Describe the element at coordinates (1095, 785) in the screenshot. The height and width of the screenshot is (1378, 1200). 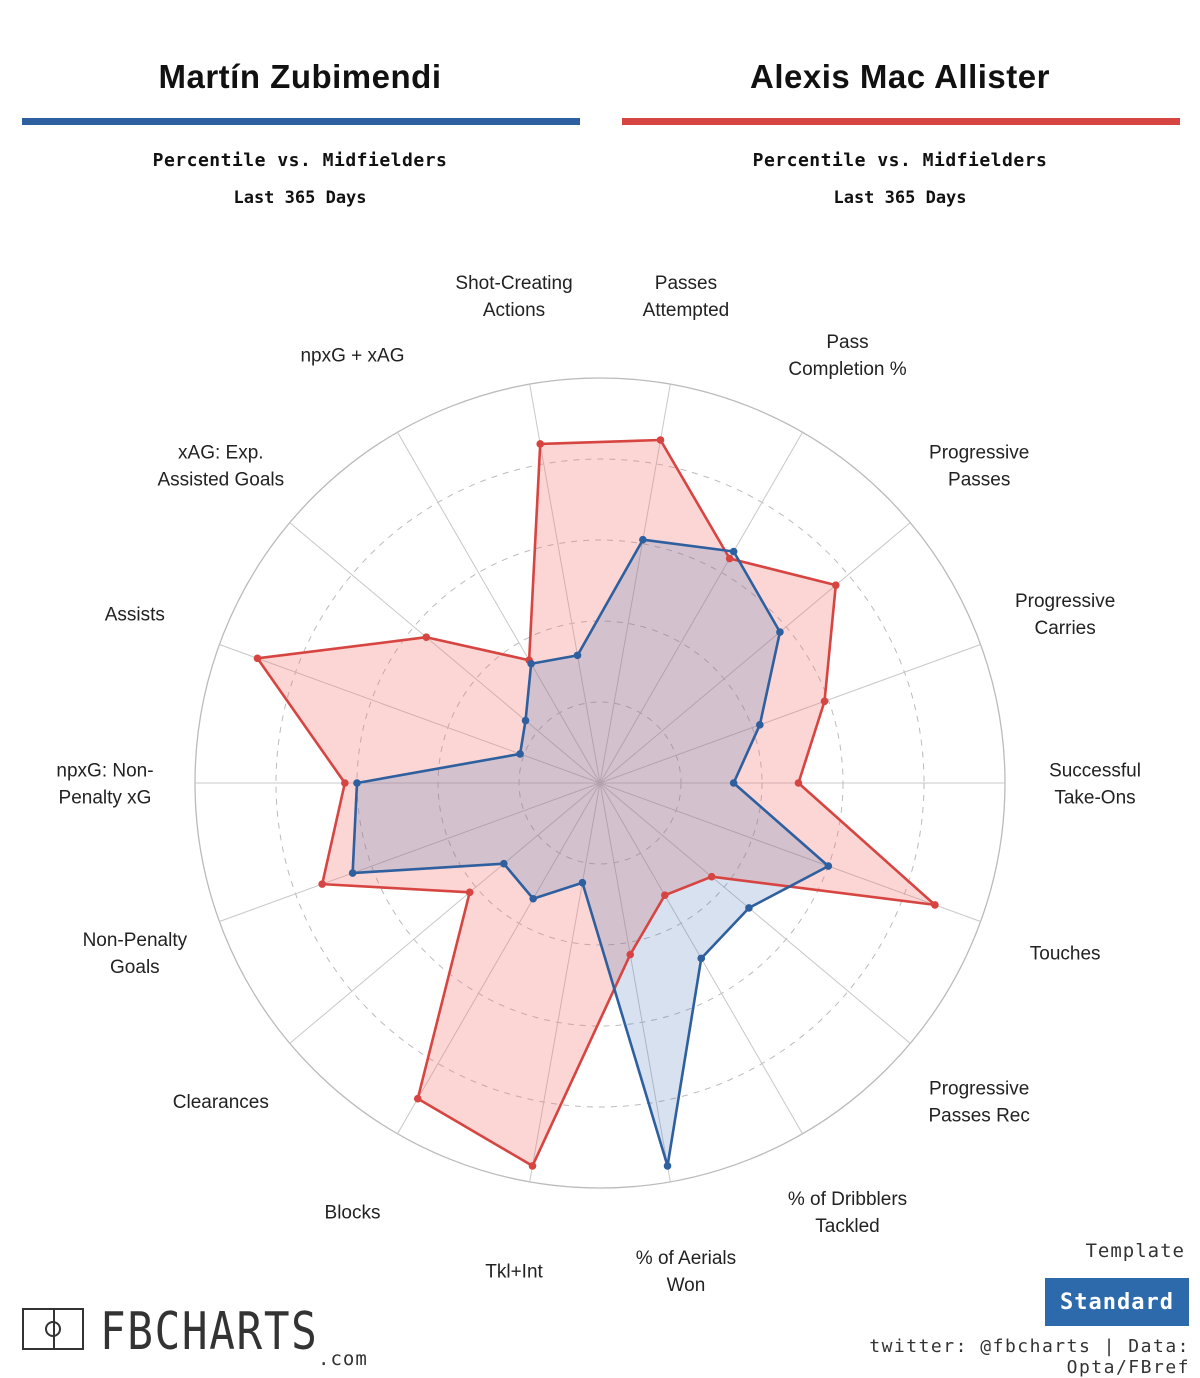
I see `axis-label: Successful Take-Ons` at that location.